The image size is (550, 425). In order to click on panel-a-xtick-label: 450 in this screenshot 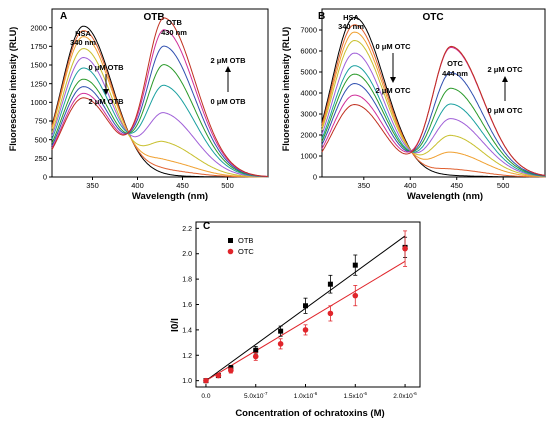, I will do `click(182, 185)`.